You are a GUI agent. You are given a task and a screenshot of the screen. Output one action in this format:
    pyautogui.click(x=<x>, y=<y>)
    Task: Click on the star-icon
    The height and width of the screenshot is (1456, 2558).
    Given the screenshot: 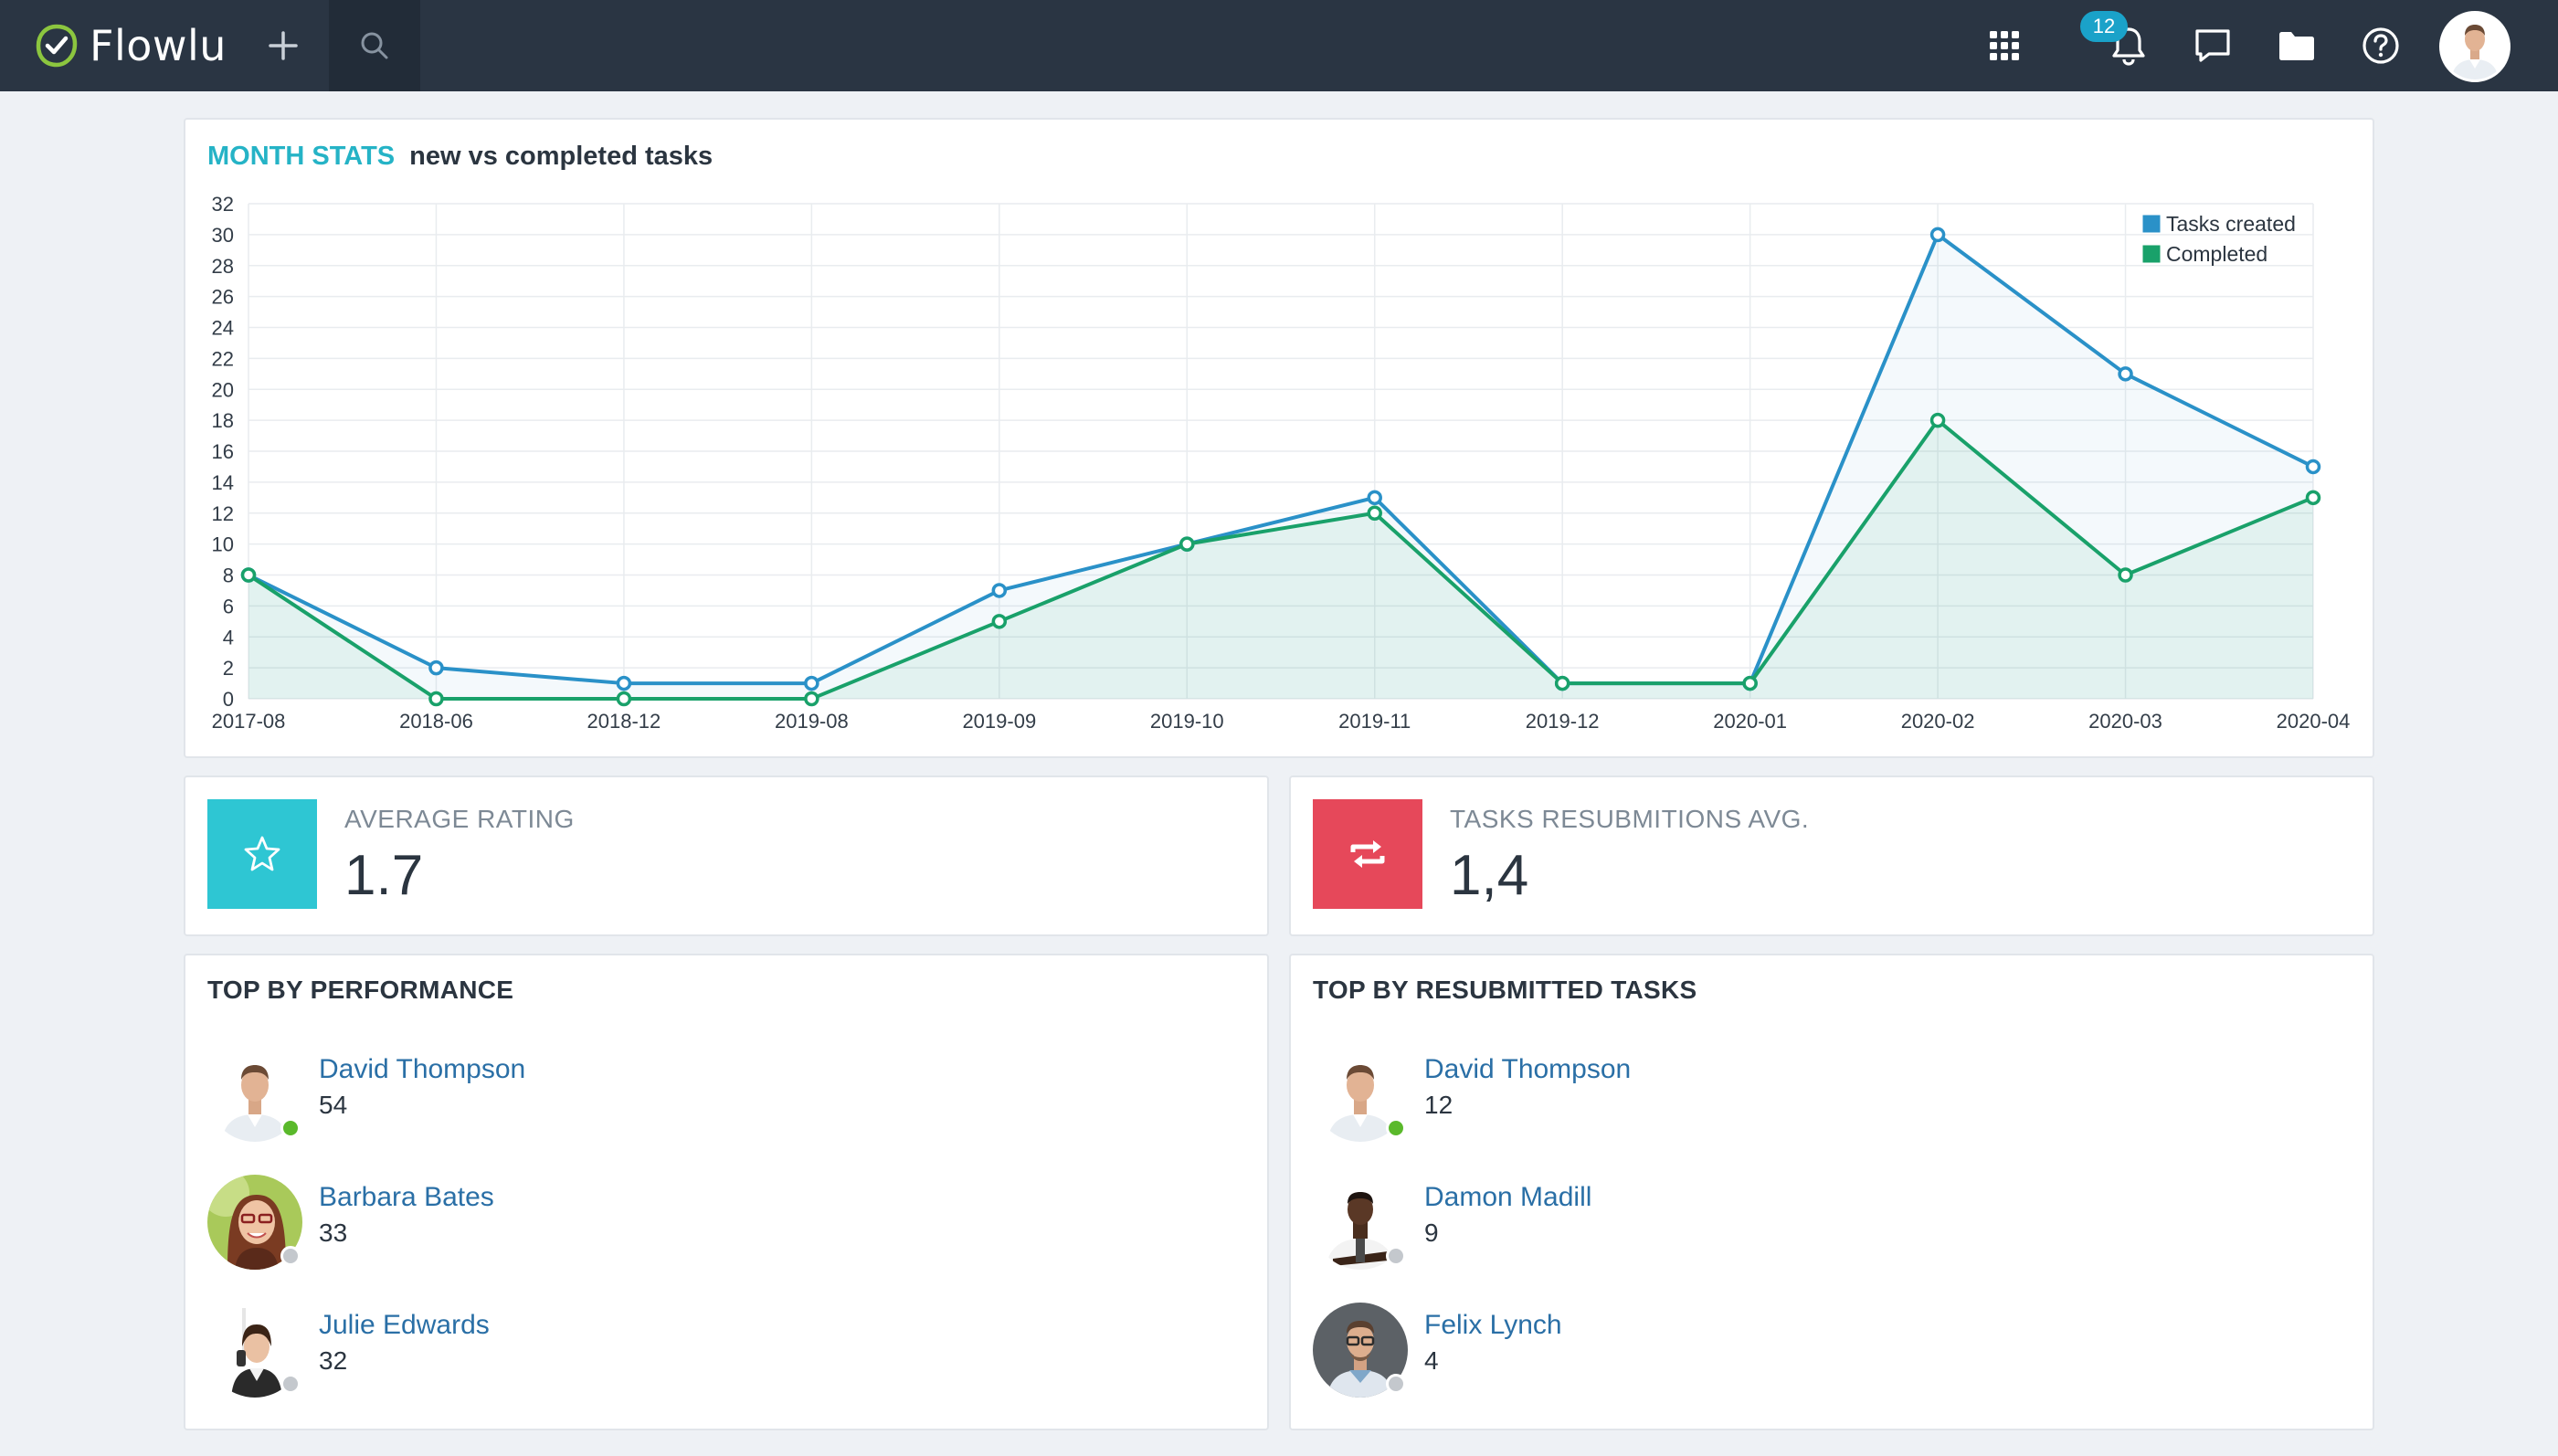 What is the action you would take?
    pyautogui.click(x=262, y=854)
    